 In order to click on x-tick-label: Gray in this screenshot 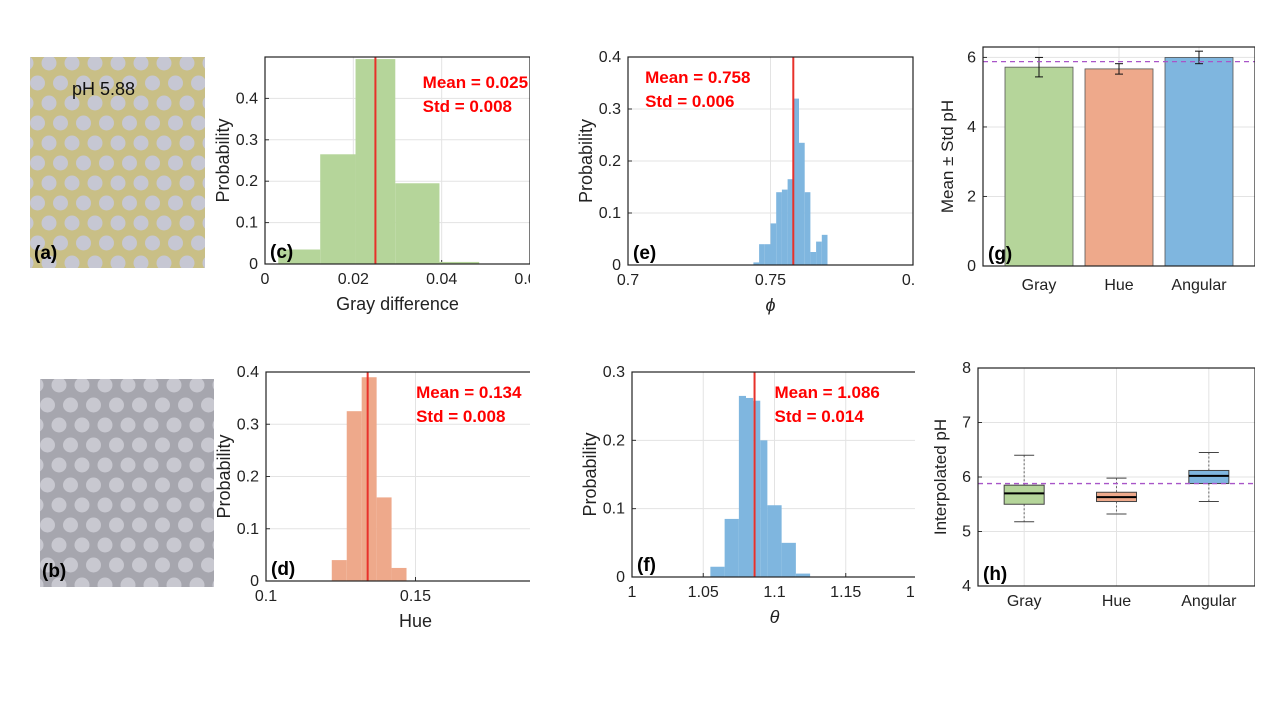, I will do `click(1039, 285)`.